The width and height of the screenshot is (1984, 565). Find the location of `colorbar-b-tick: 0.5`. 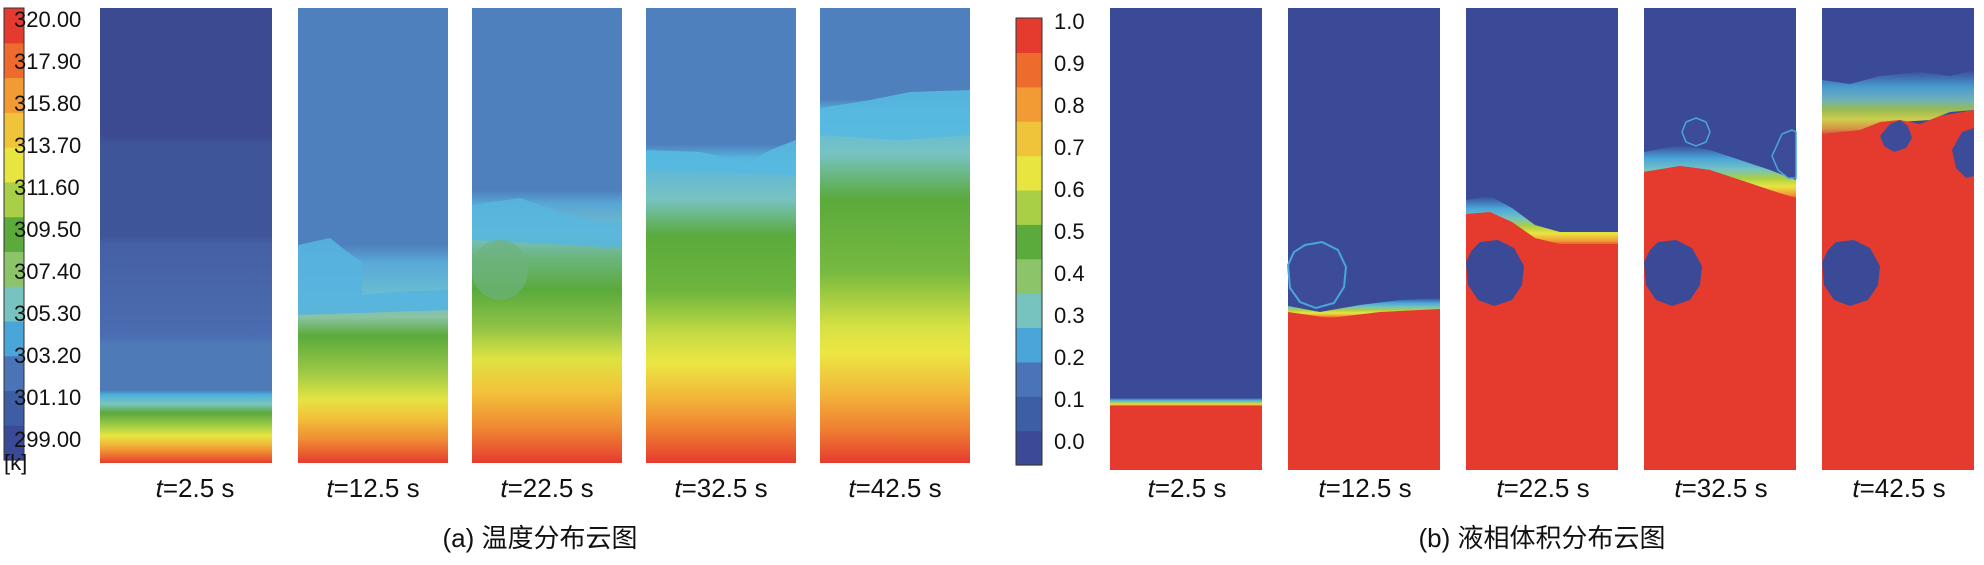

colorbar-b-tick: 0.5 is located at coordinates (1069, 231).